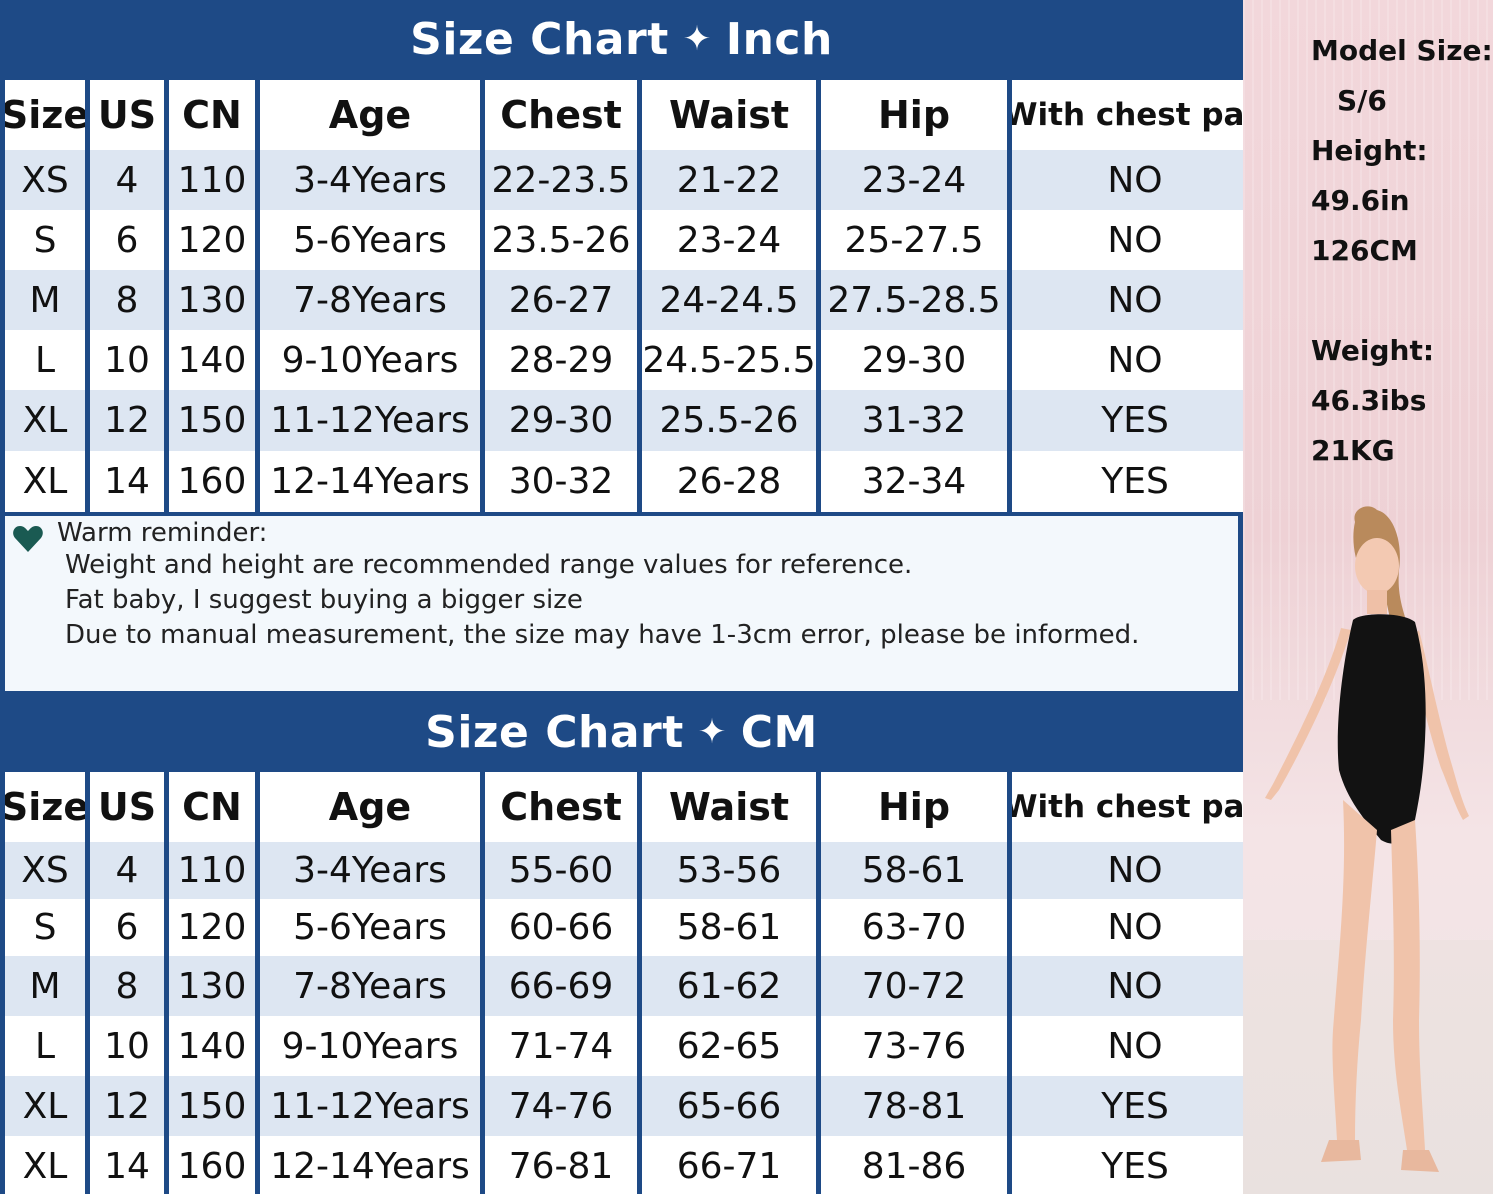 Image resolution: width=1493 pixels, height=1197 pixels. I want to click on inch-title-left: Size Chart, so click(539, 39).